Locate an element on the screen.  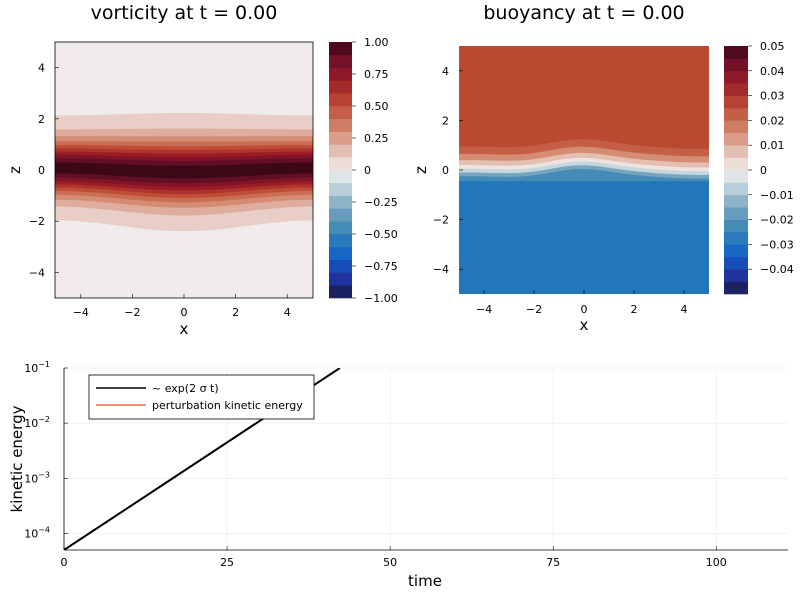
buoyancy-colorbar-tick-label: 0.02 is located at coordinates (772, 120).